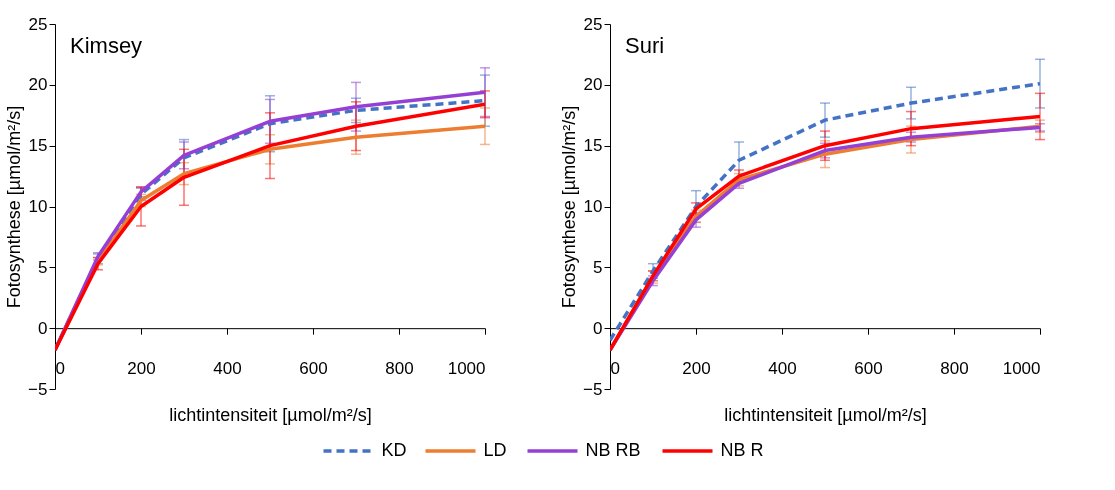  What do you see at coordinates (495, 450) in the screenshot?
I see `legend-label: LD` at bounding box center [495, 450].